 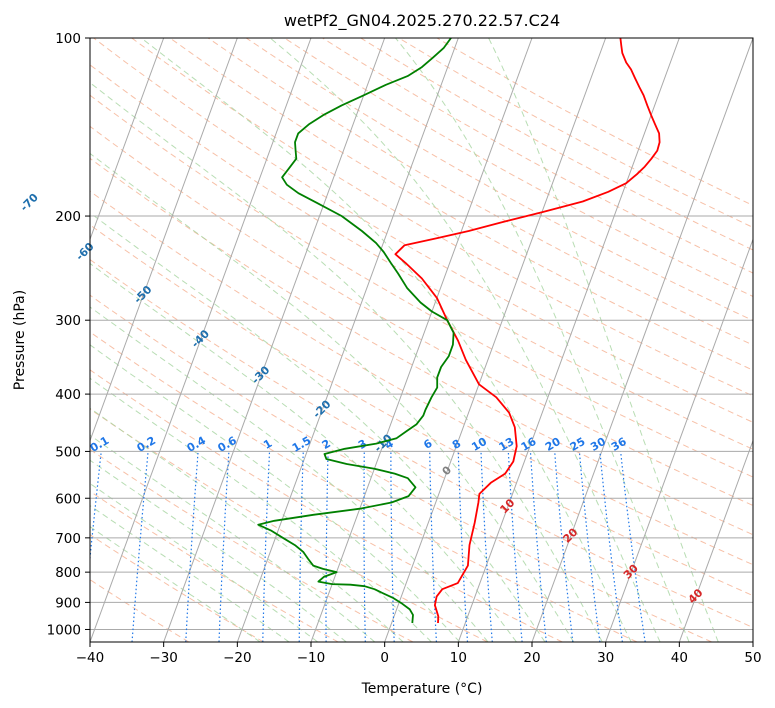 What do you see at coordinates (68, 217) in the screenshot?
I see `y-tick-label: 200` at bounding box center [68, 217].